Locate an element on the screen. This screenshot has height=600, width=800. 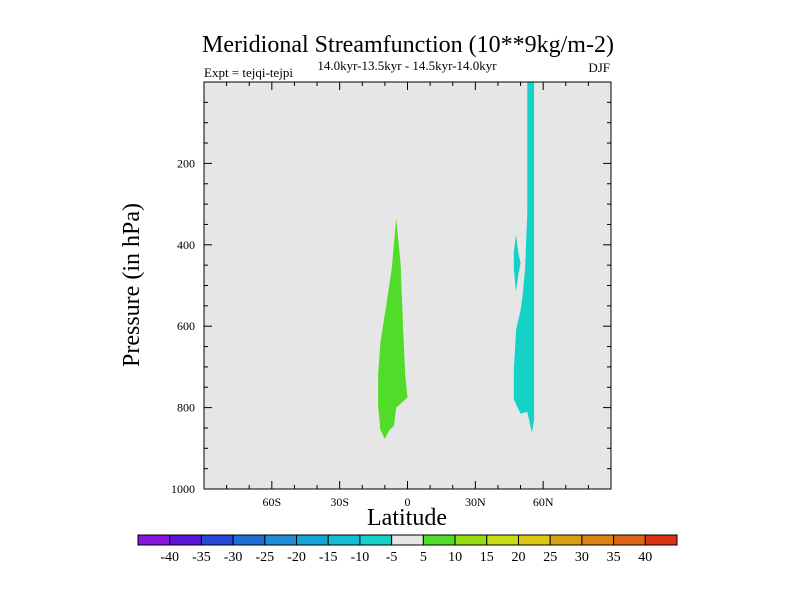
colorbar-label: -25 is located at coordinates (264, 557).